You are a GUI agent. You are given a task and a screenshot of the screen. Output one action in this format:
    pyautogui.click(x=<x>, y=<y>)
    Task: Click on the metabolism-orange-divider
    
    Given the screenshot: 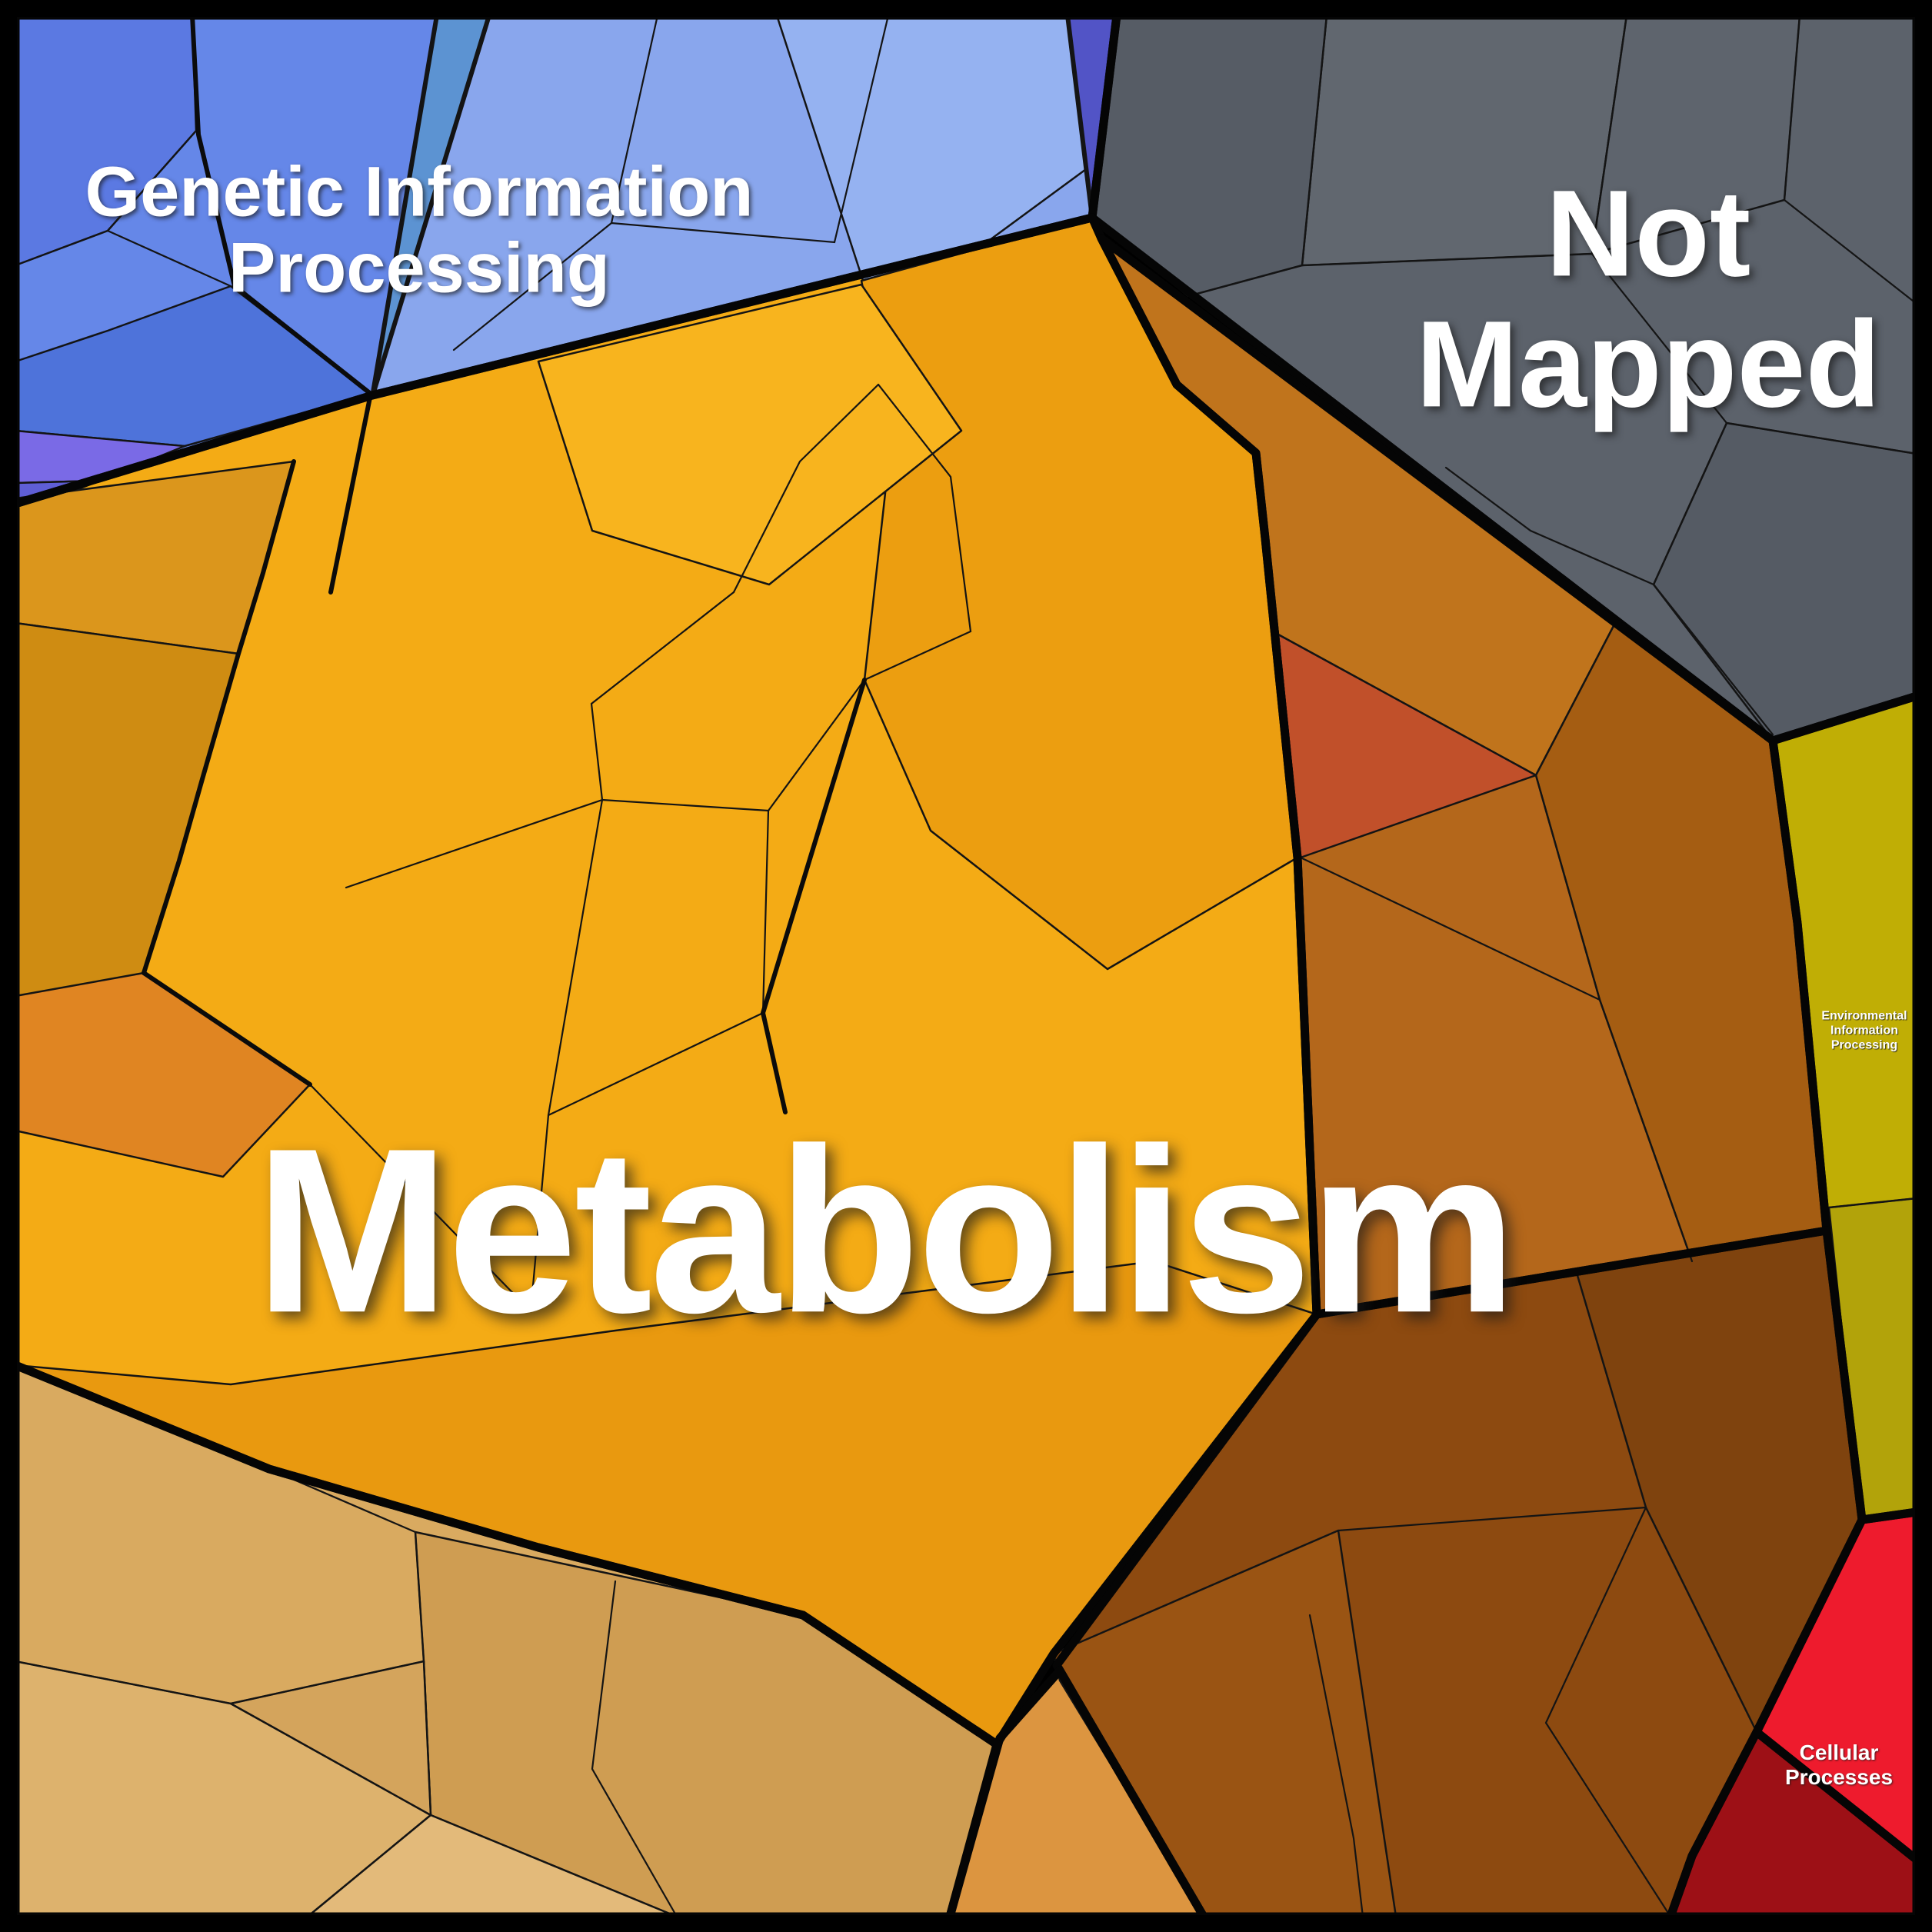 What is the action you would take?
    pyautogui.click(x=227, y=1029)
    